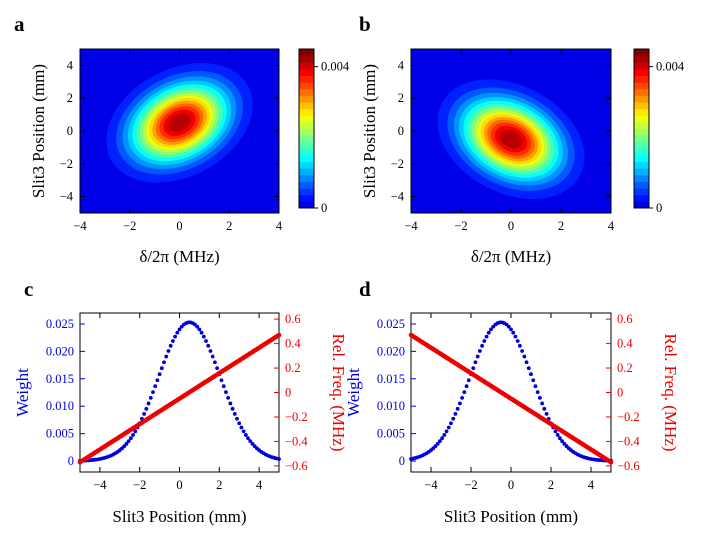 Image resolution: width=706 pixels, height=535 pixels. What do you see at coordinates (28, 289) in the screenshot?
I see `panel-label-c: c` at bounding box center [28, 289].